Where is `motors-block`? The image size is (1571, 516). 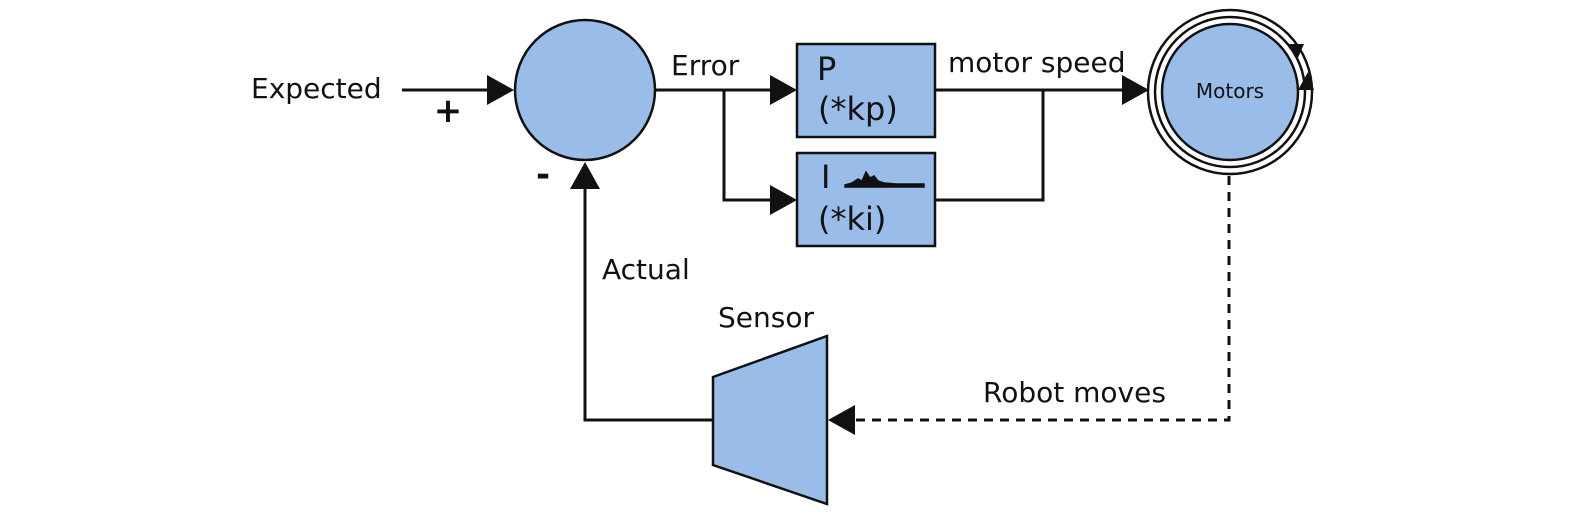 motors-block is located at coordinates (1230, 92).